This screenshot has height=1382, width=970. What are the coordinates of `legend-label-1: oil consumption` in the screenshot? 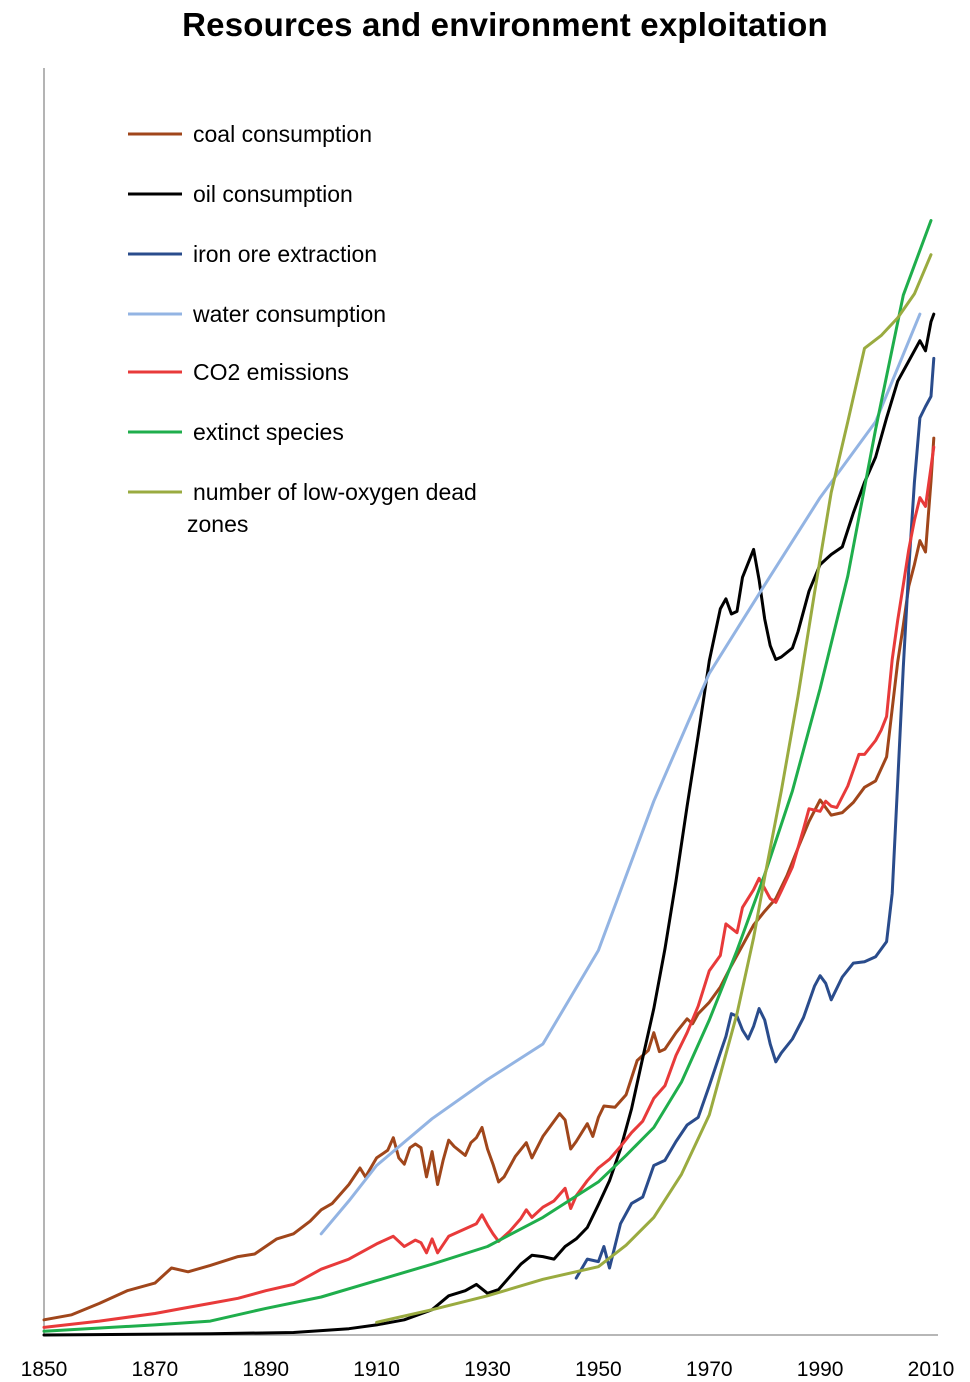 It's located at (273, 194).